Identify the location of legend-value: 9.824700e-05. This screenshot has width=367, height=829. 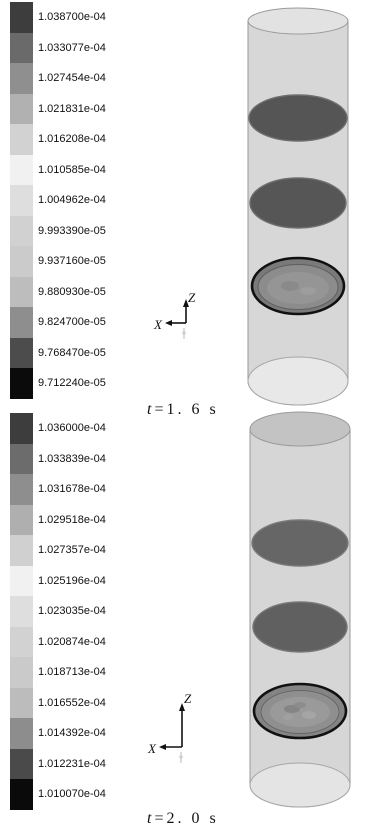
(72, 322).